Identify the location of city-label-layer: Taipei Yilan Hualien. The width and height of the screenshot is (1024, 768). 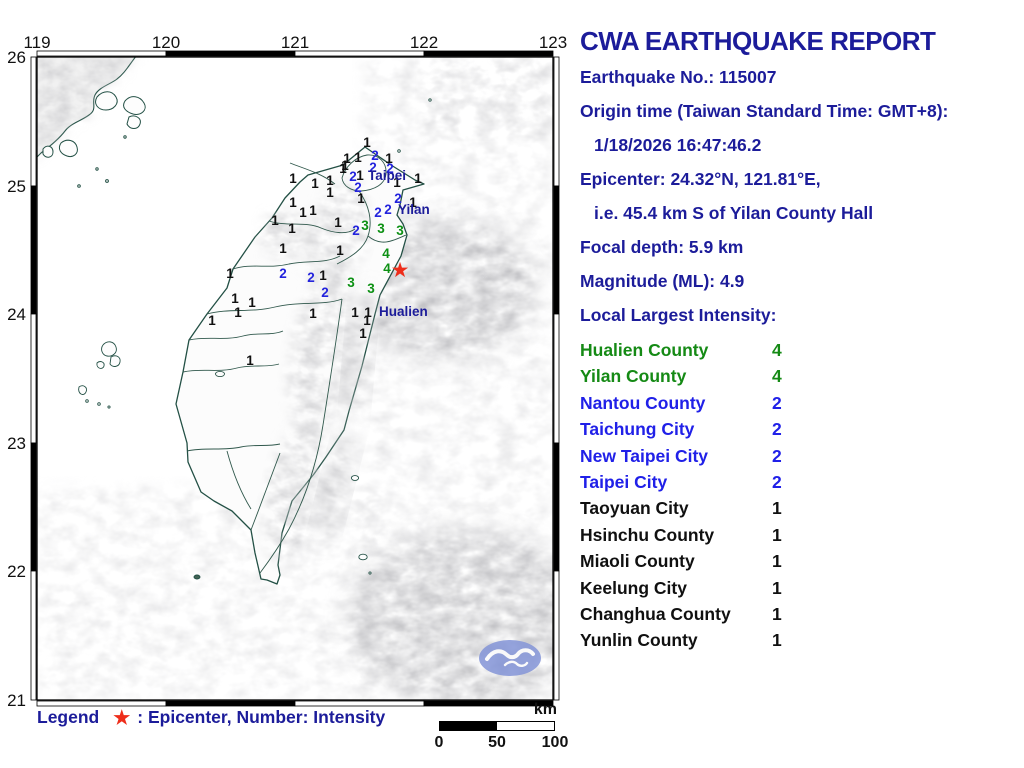
(399, 243).